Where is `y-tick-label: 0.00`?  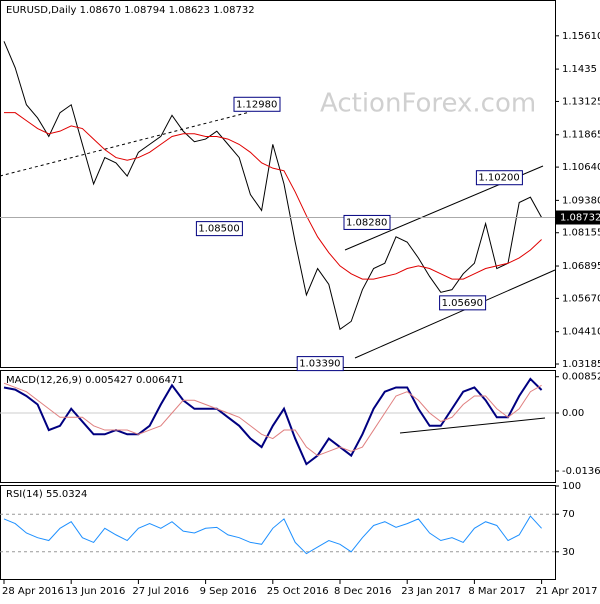 y-tick-label: 0.00 is located at coordinates (573, 413).